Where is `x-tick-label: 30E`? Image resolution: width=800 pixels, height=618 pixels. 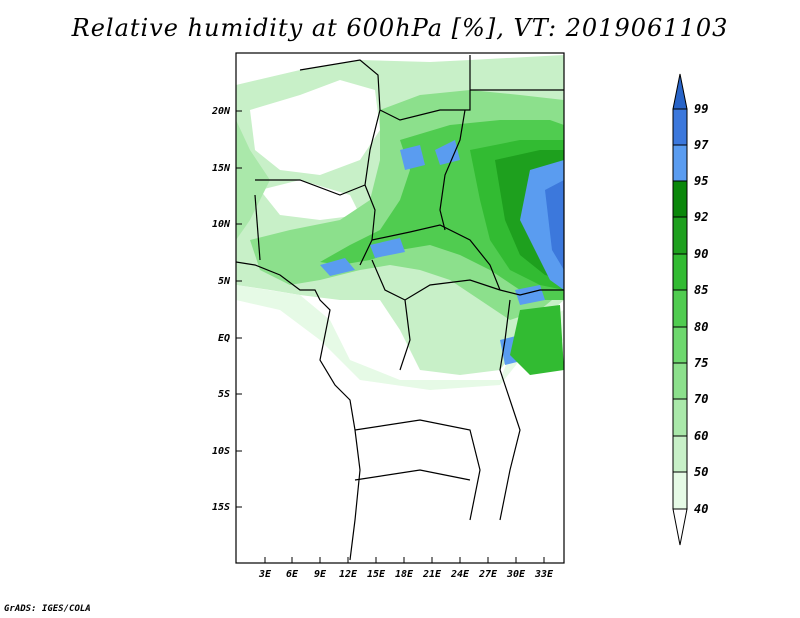 x-tick-label: 30E is located at coordinates (516, 574).